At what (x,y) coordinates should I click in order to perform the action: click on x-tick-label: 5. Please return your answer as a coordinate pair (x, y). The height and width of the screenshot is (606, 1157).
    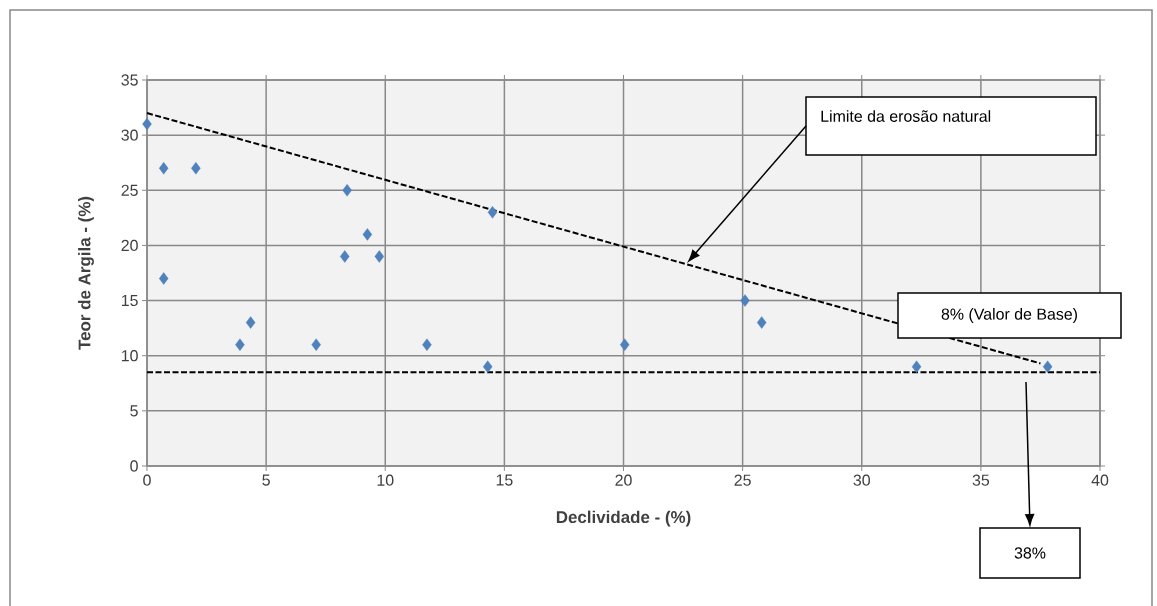
    Looking at the image, I should click on (266, 480).